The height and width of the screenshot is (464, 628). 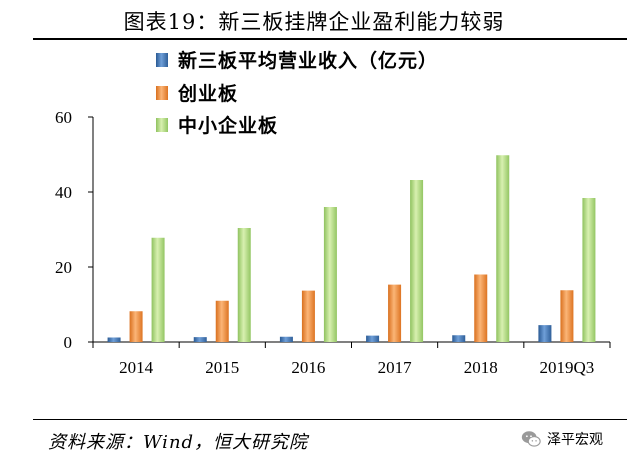 What do you see at coordinates (308, 60) in the screenshot?
I see `legend-label-1: 新三板平均营业收入（亿元）` at bounding box center [308, 60].